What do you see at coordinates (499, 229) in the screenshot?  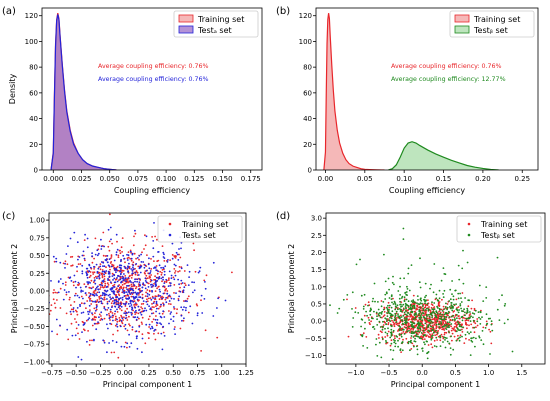 I see `legend-box` at bounding box center [499, 229].